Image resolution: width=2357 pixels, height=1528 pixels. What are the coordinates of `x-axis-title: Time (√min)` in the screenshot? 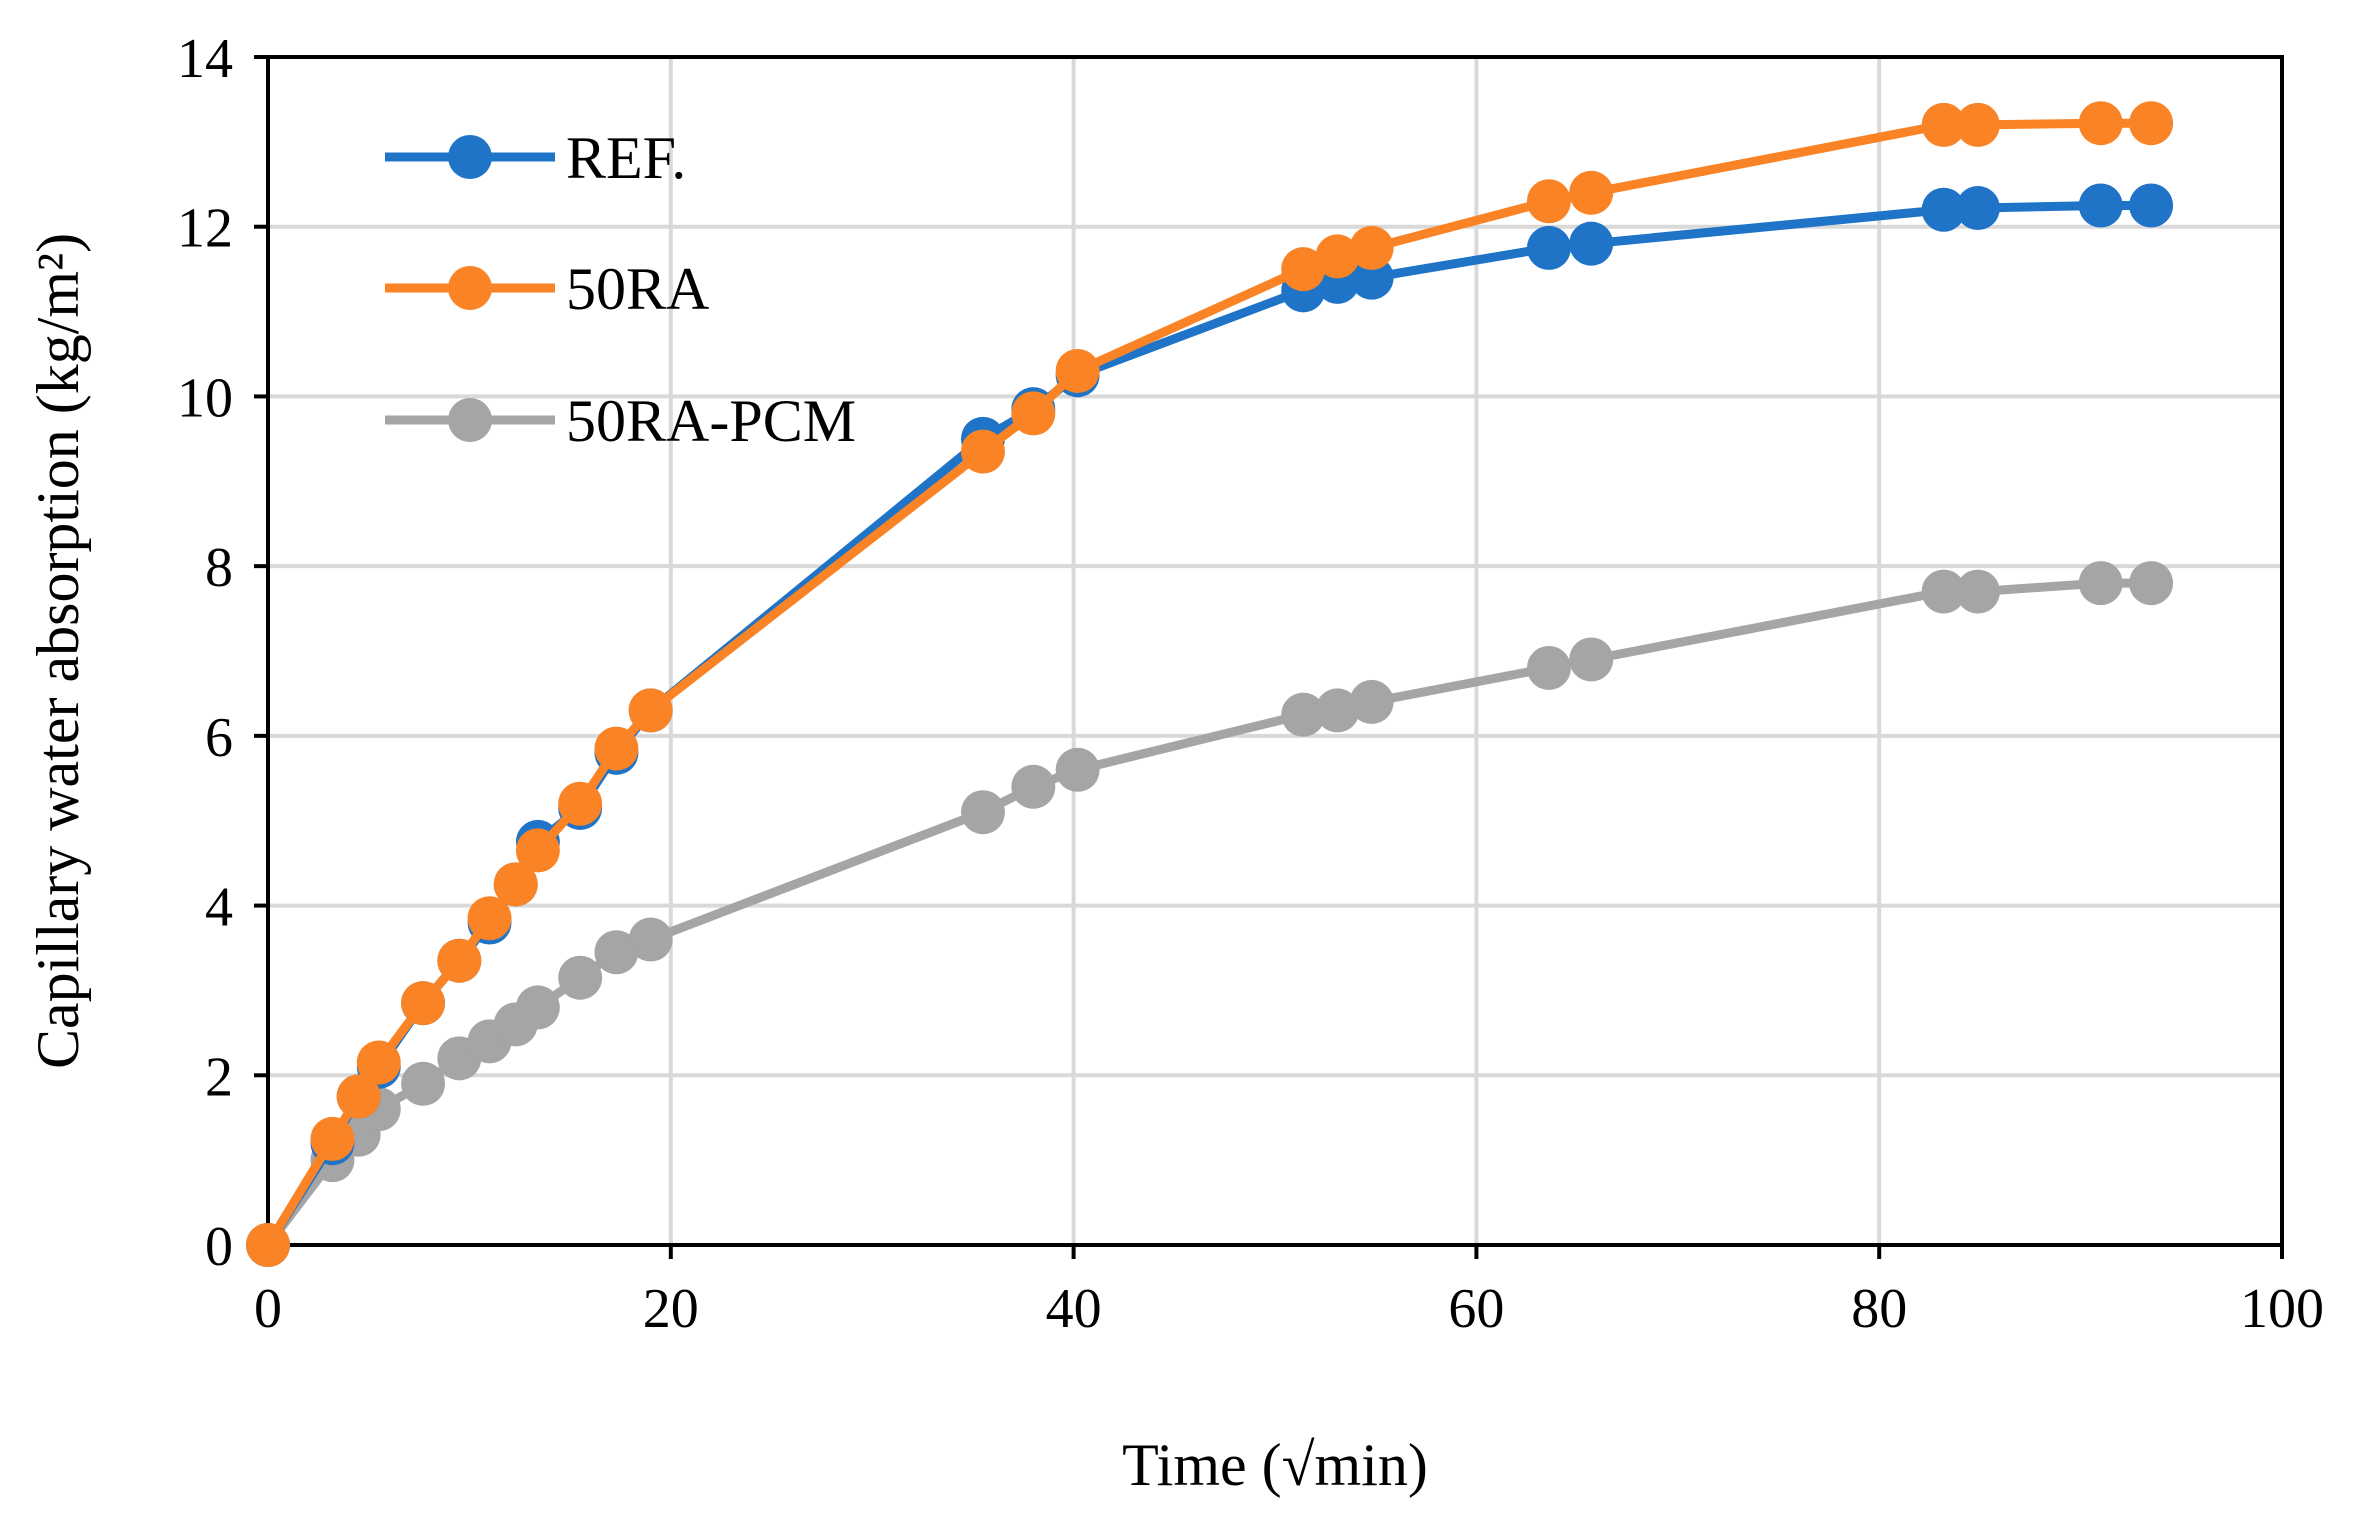 It's located at (1275, 1465).